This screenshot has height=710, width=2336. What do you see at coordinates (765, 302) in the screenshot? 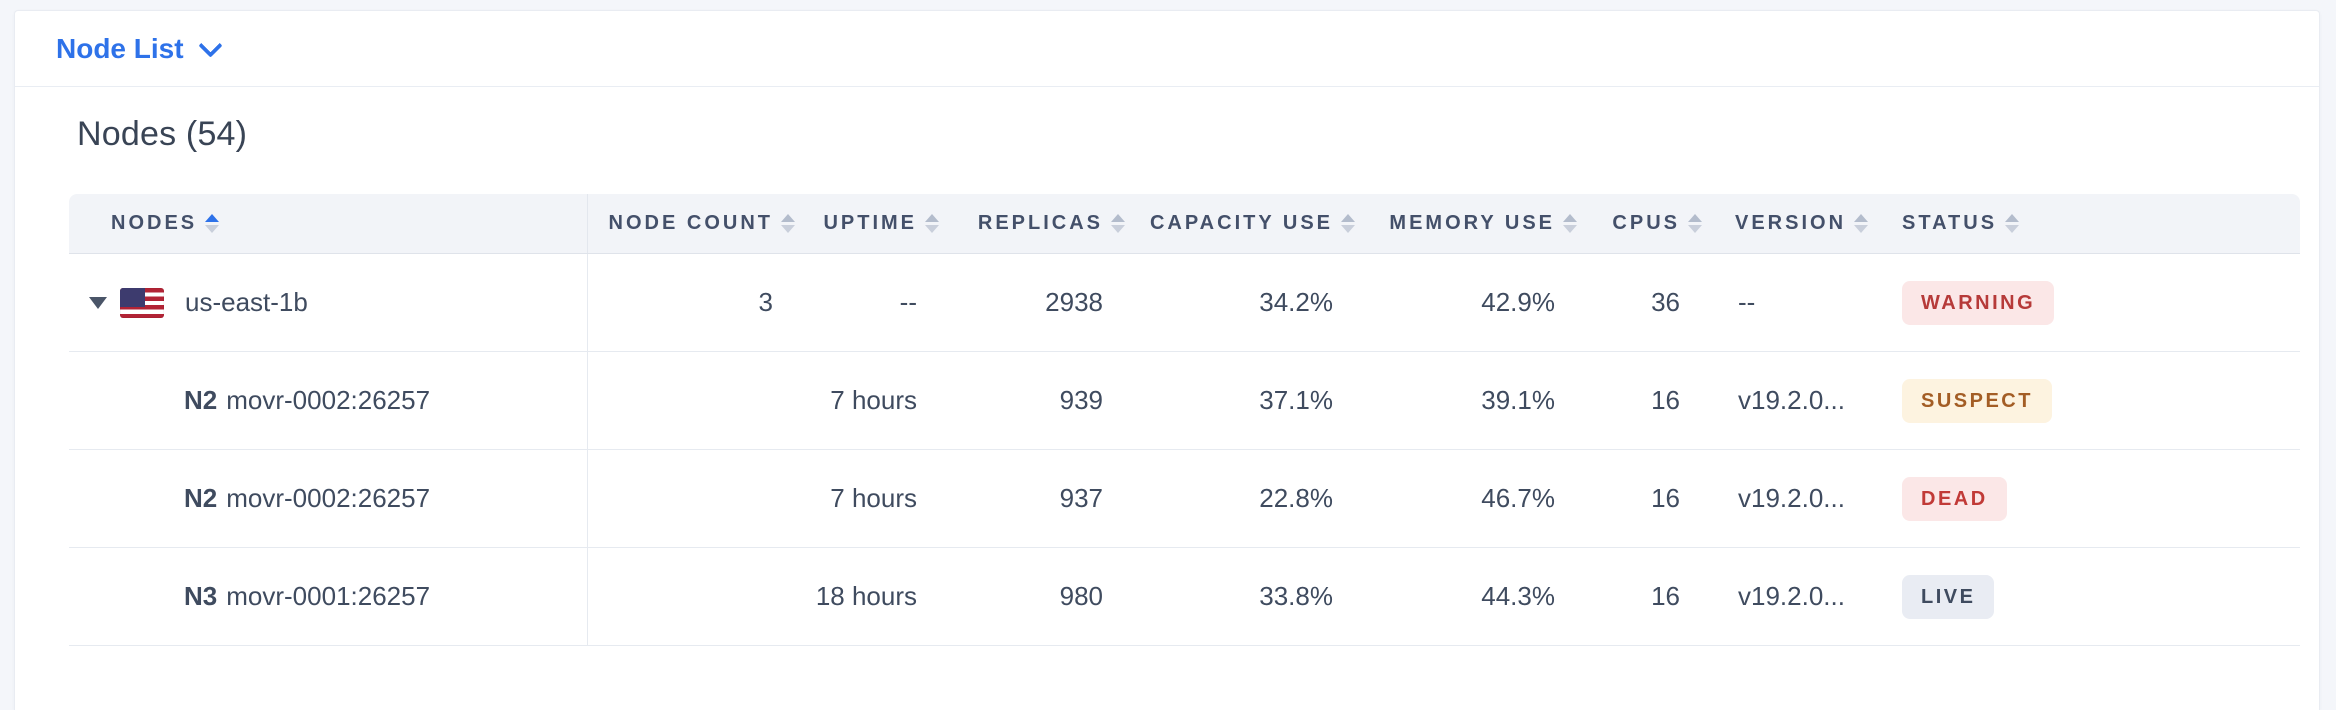
I see `node-count-cell: 3` at bounding box center [765, 302].